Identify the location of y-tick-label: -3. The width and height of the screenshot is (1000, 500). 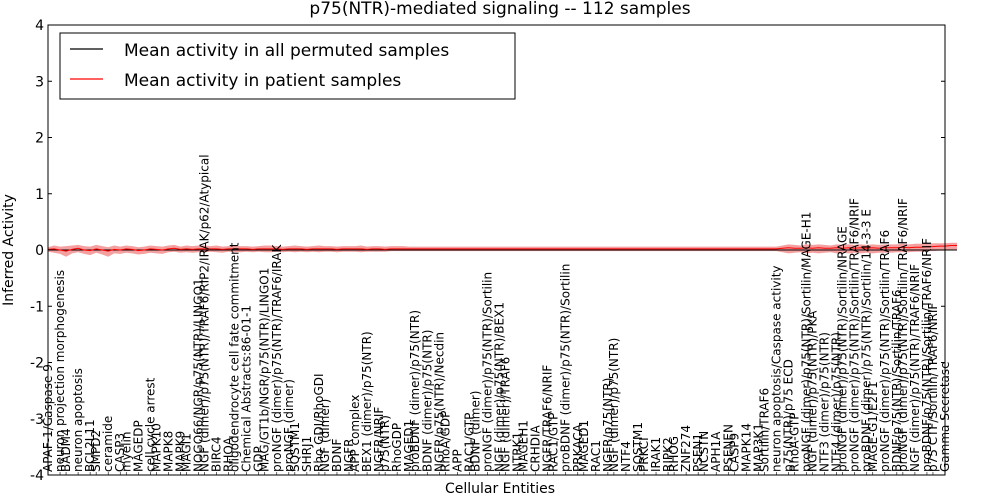
(37, 420).